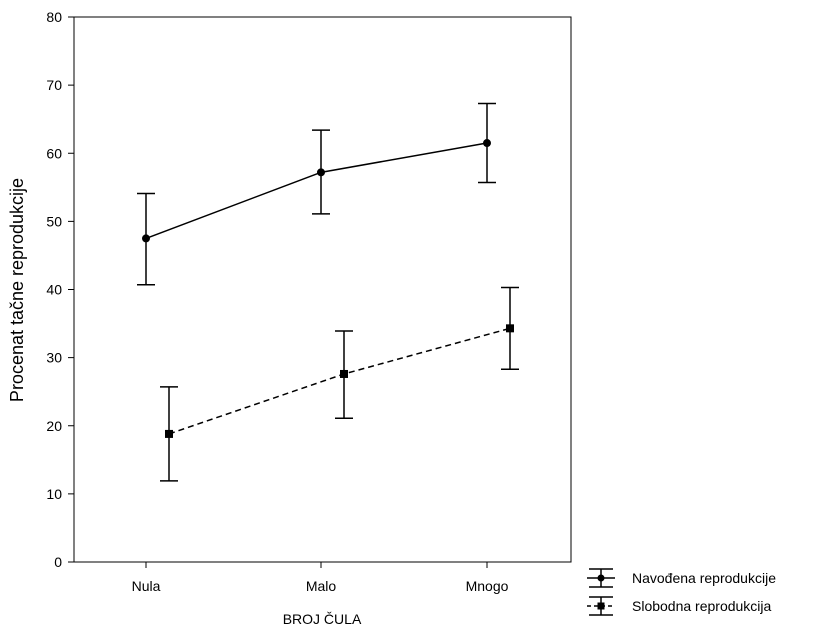 The height and width of the screenshot is (629, 827). Describe the element at coordinates (702, 606) in the screenshot. I see `legend-label: Slobodna reprodukcija` at that location.